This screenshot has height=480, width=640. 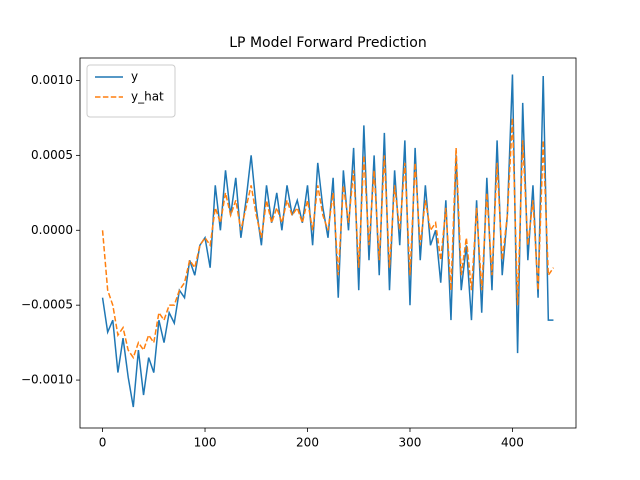 I want to click on legend-label: y_hat, so click(x=147, y=97).